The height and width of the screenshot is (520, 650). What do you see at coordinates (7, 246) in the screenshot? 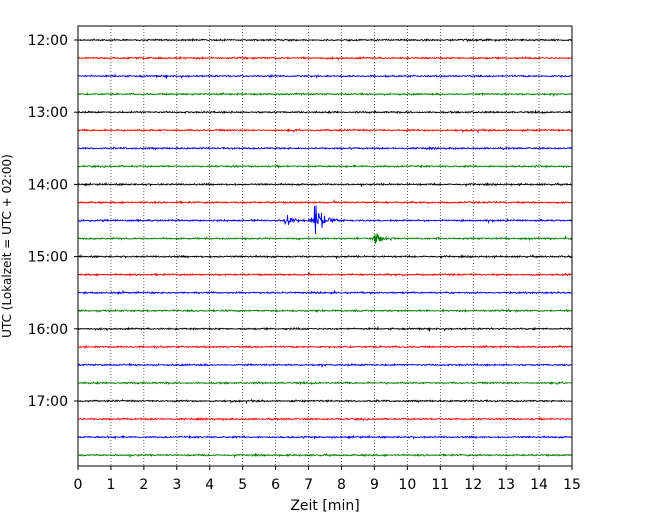
I see `y-axis-label: UTC (Lokalzeit = UTC + 02:00)` at bounding box center [7, 246].